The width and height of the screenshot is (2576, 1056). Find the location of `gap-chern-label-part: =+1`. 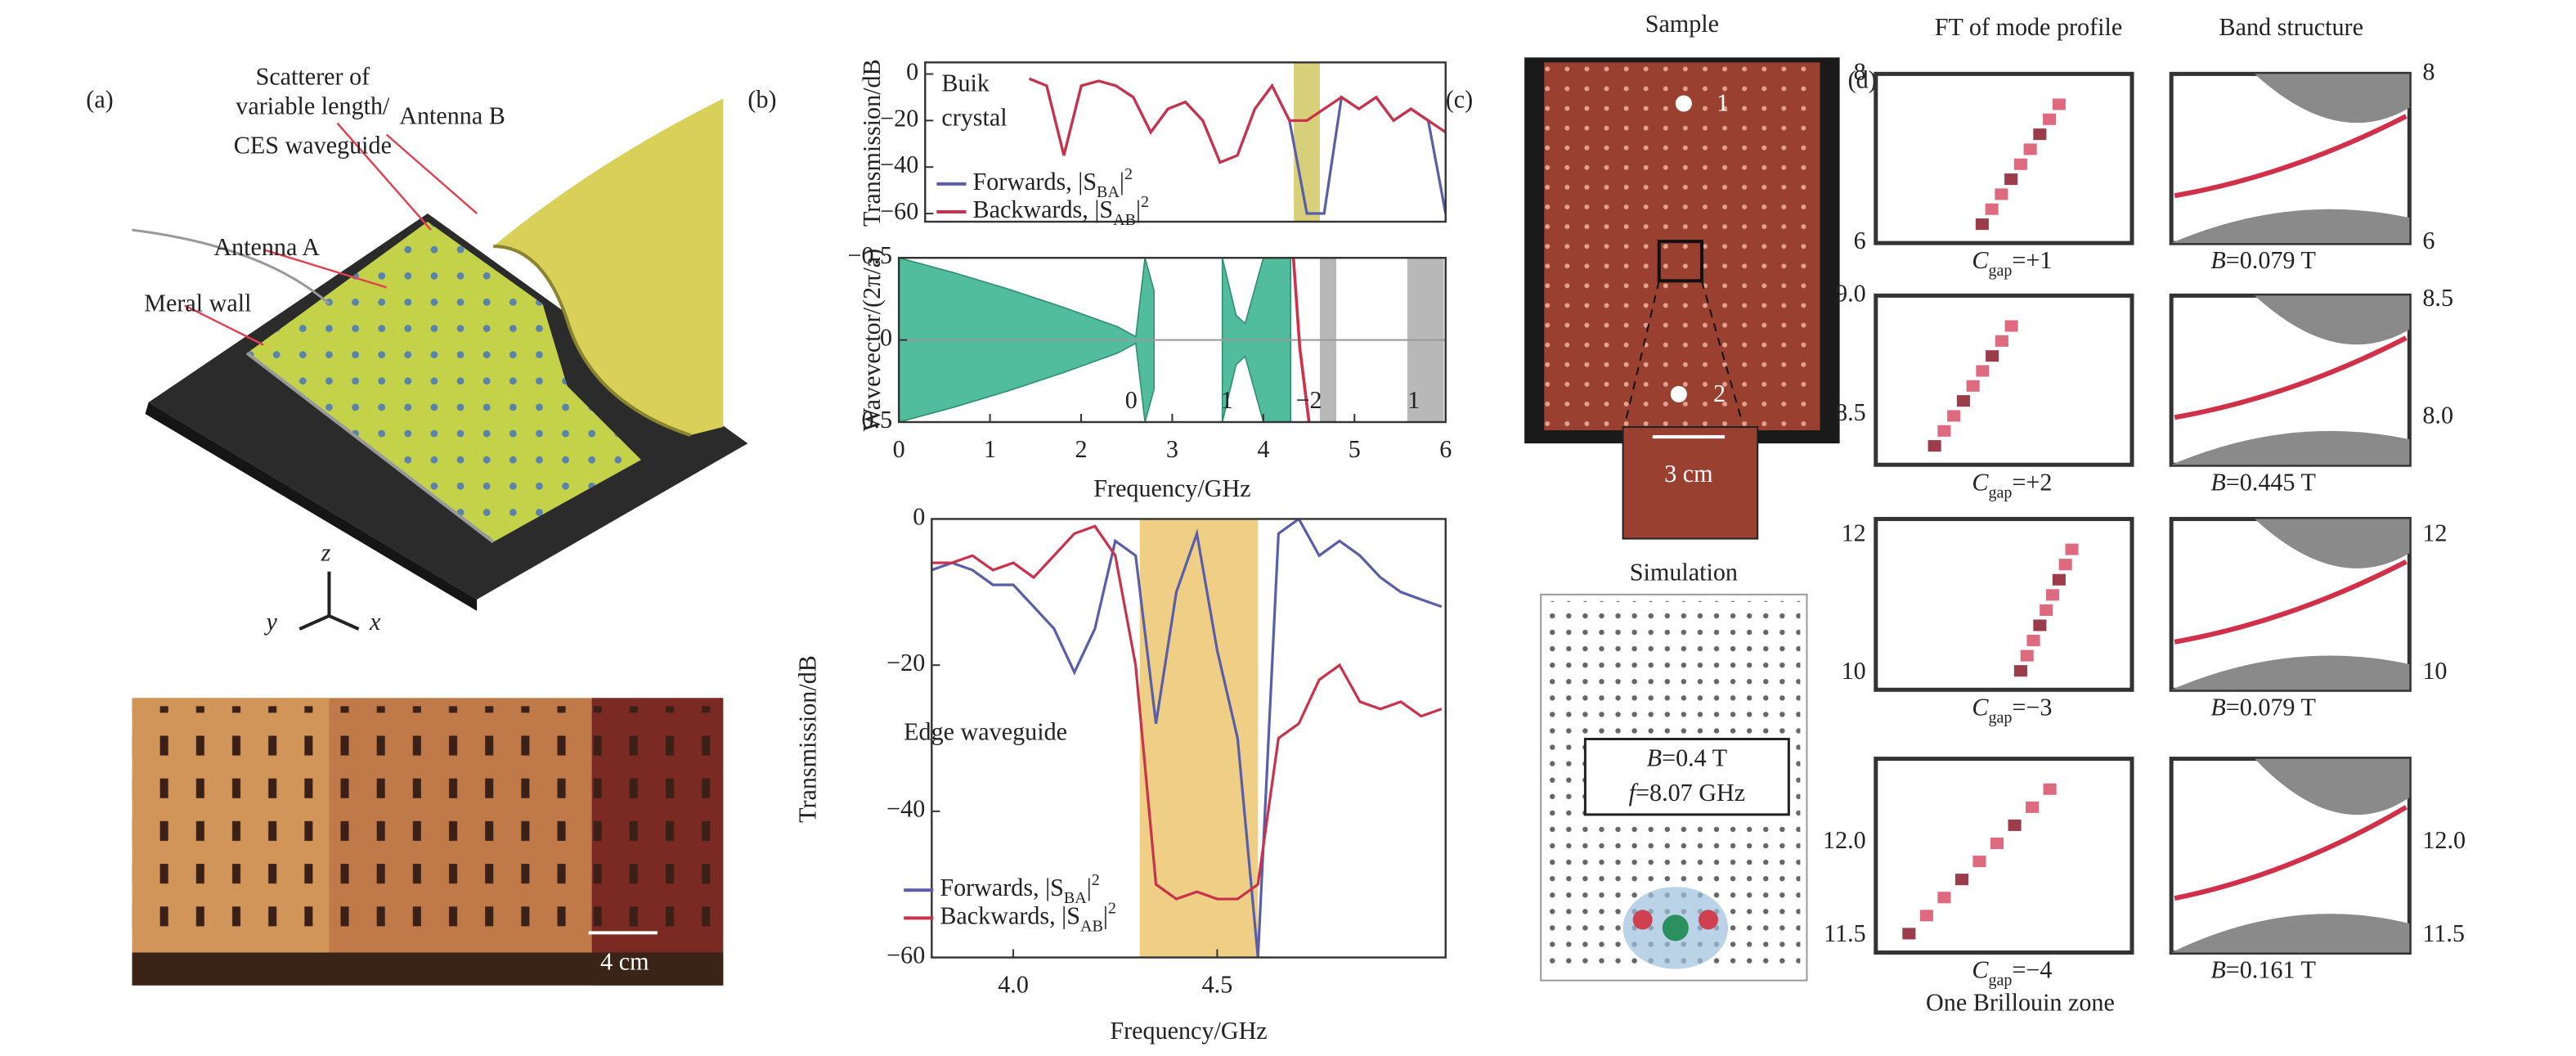

gap-chern-label-part: =+1 is located at coordinates (2032, 260).